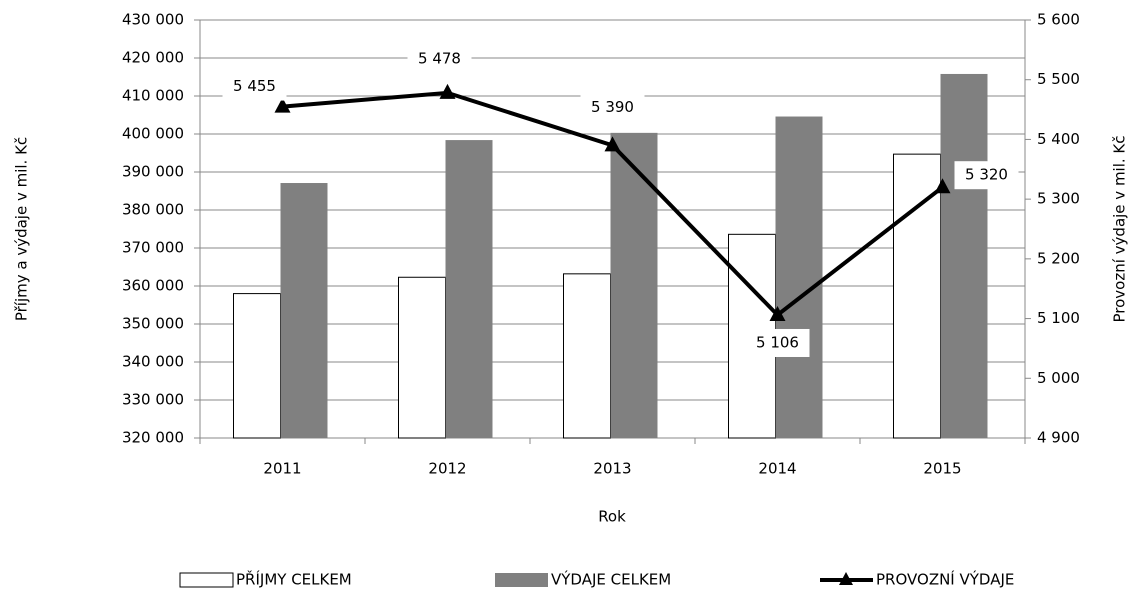 The height and width of the screenshot is (600, 1132). What do you see at coordinates (612, 469) in the screenshot?
I see `x-tick-label: 2013` at bounding box center [612, 469].